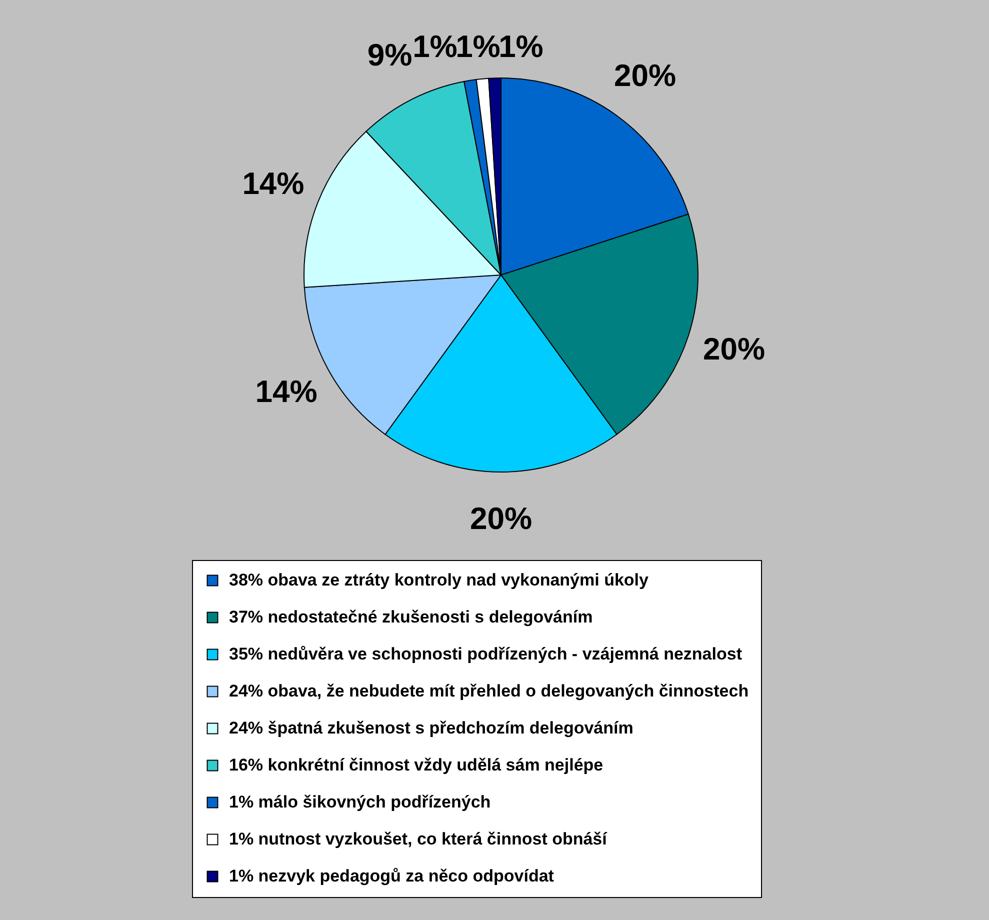 This screenshot has width=989, height=920. Describe the element at coordinates (418, 839) in the screenshot. I see `legend-label: 1% nutnost vyzkoušet, co která činnost obnáší` at that location.